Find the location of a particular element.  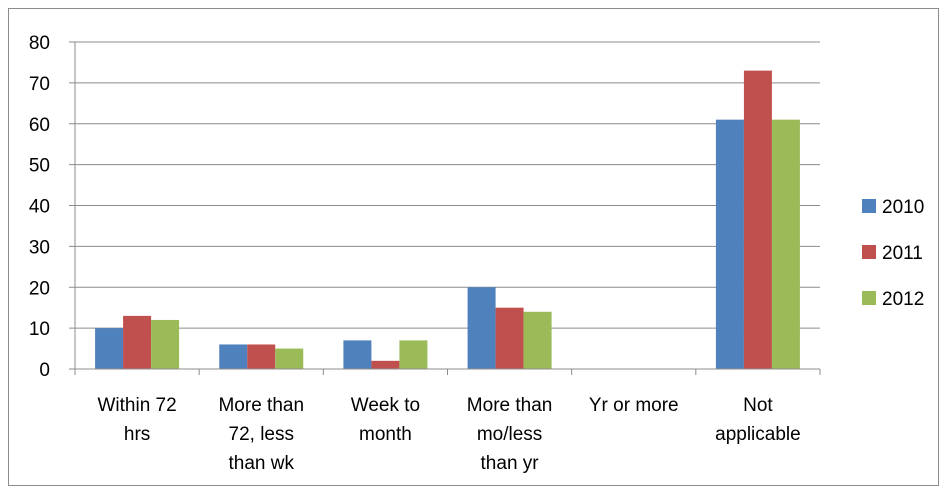

legend-item-2012: 2012 is located at coordinates (893, 299).